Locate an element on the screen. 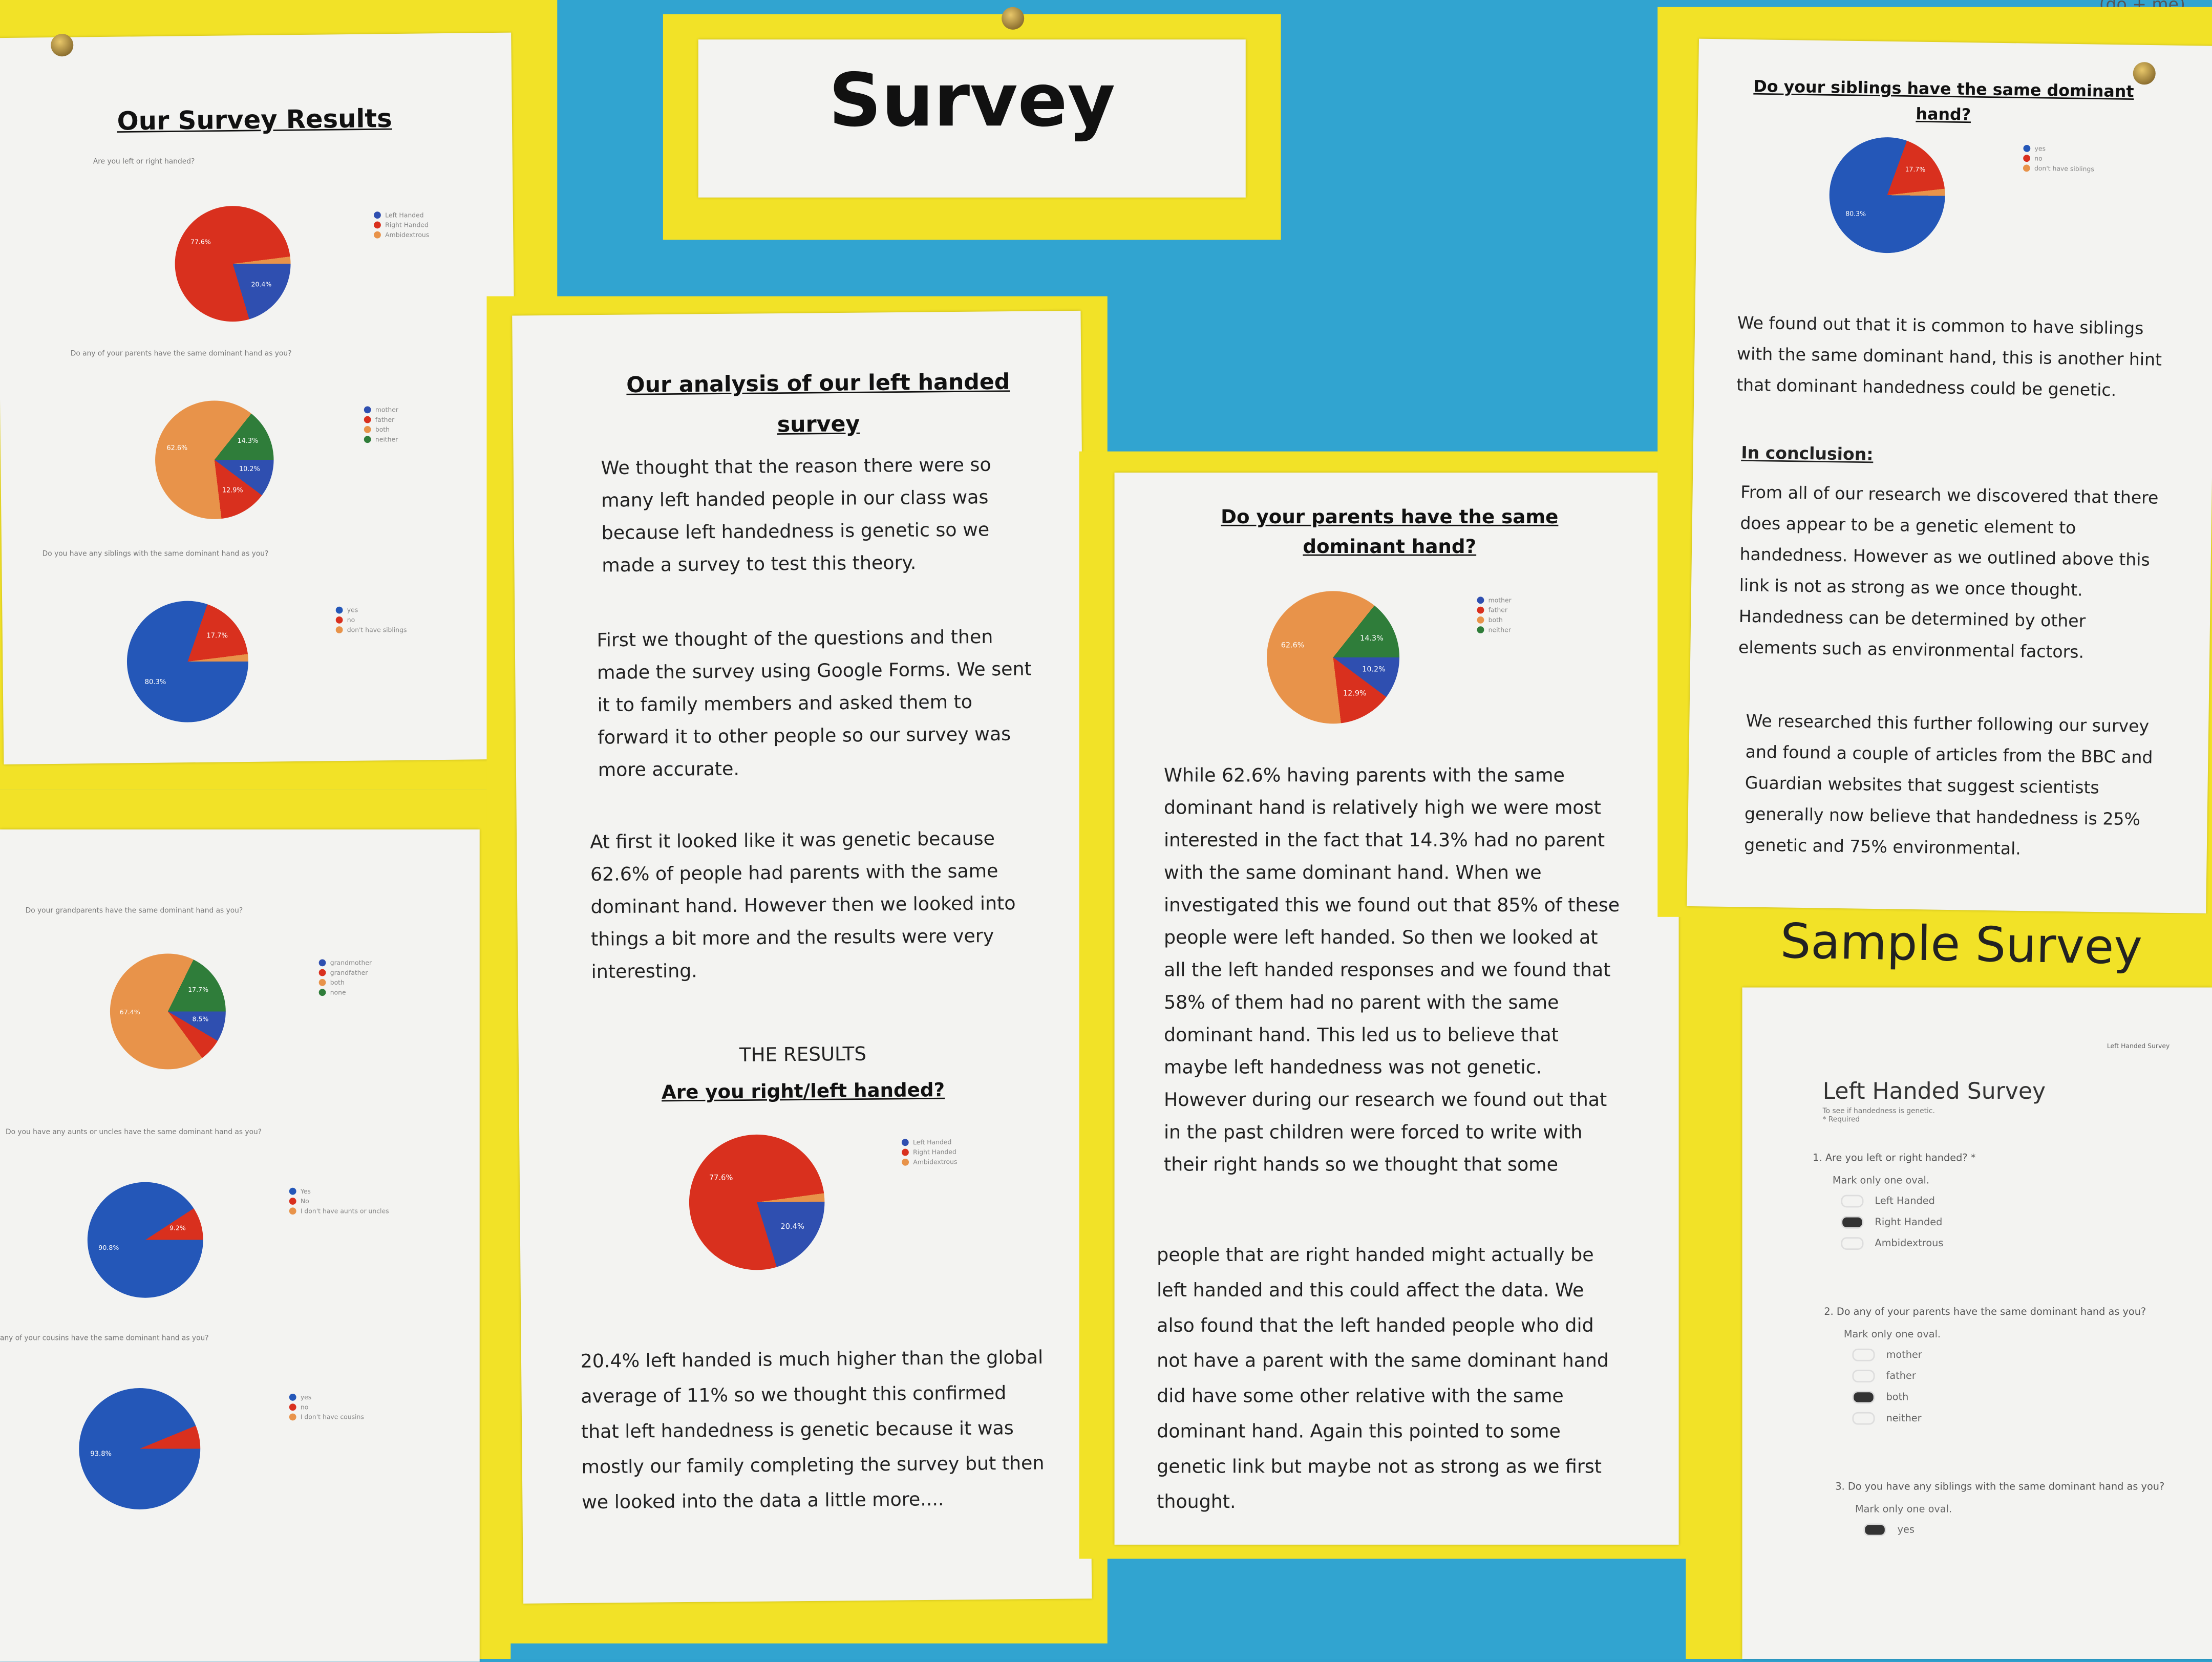 The image size is (2212, 1662). chart-question: Are you left or right handed? is located at coordinates (144, 162).